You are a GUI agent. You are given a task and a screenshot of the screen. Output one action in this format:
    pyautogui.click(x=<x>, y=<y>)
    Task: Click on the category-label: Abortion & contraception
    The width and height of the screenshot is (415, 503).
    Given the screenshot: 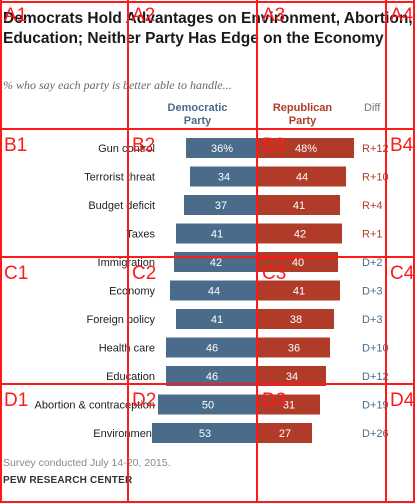 What is the action you would take?
    pyautogui.click(x=95, y=406)
    